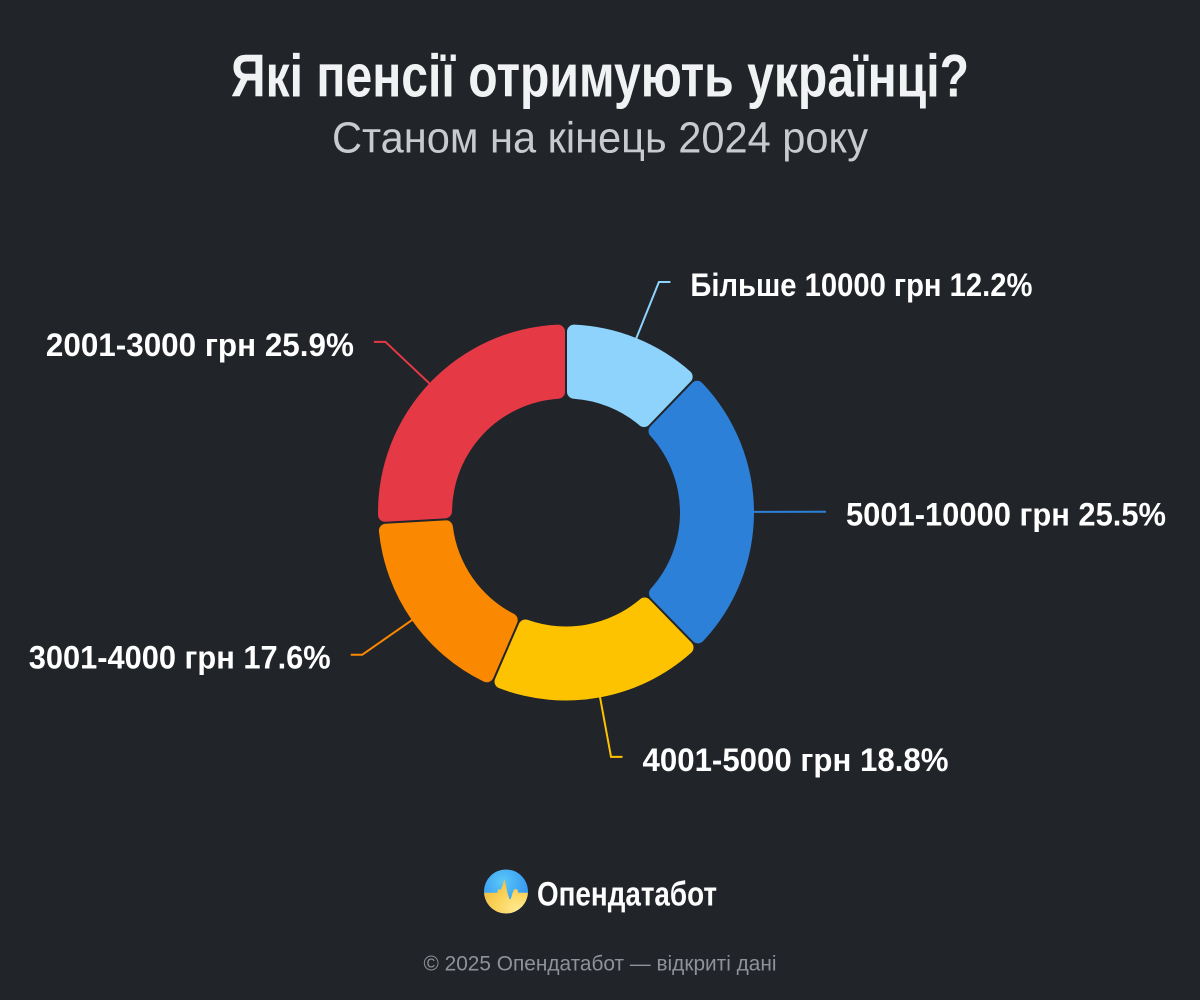  Describe the element at coordinates (200, 345) in the screenshot. I see `svg-text: 2001-3000 грн 25.9%` at that location.